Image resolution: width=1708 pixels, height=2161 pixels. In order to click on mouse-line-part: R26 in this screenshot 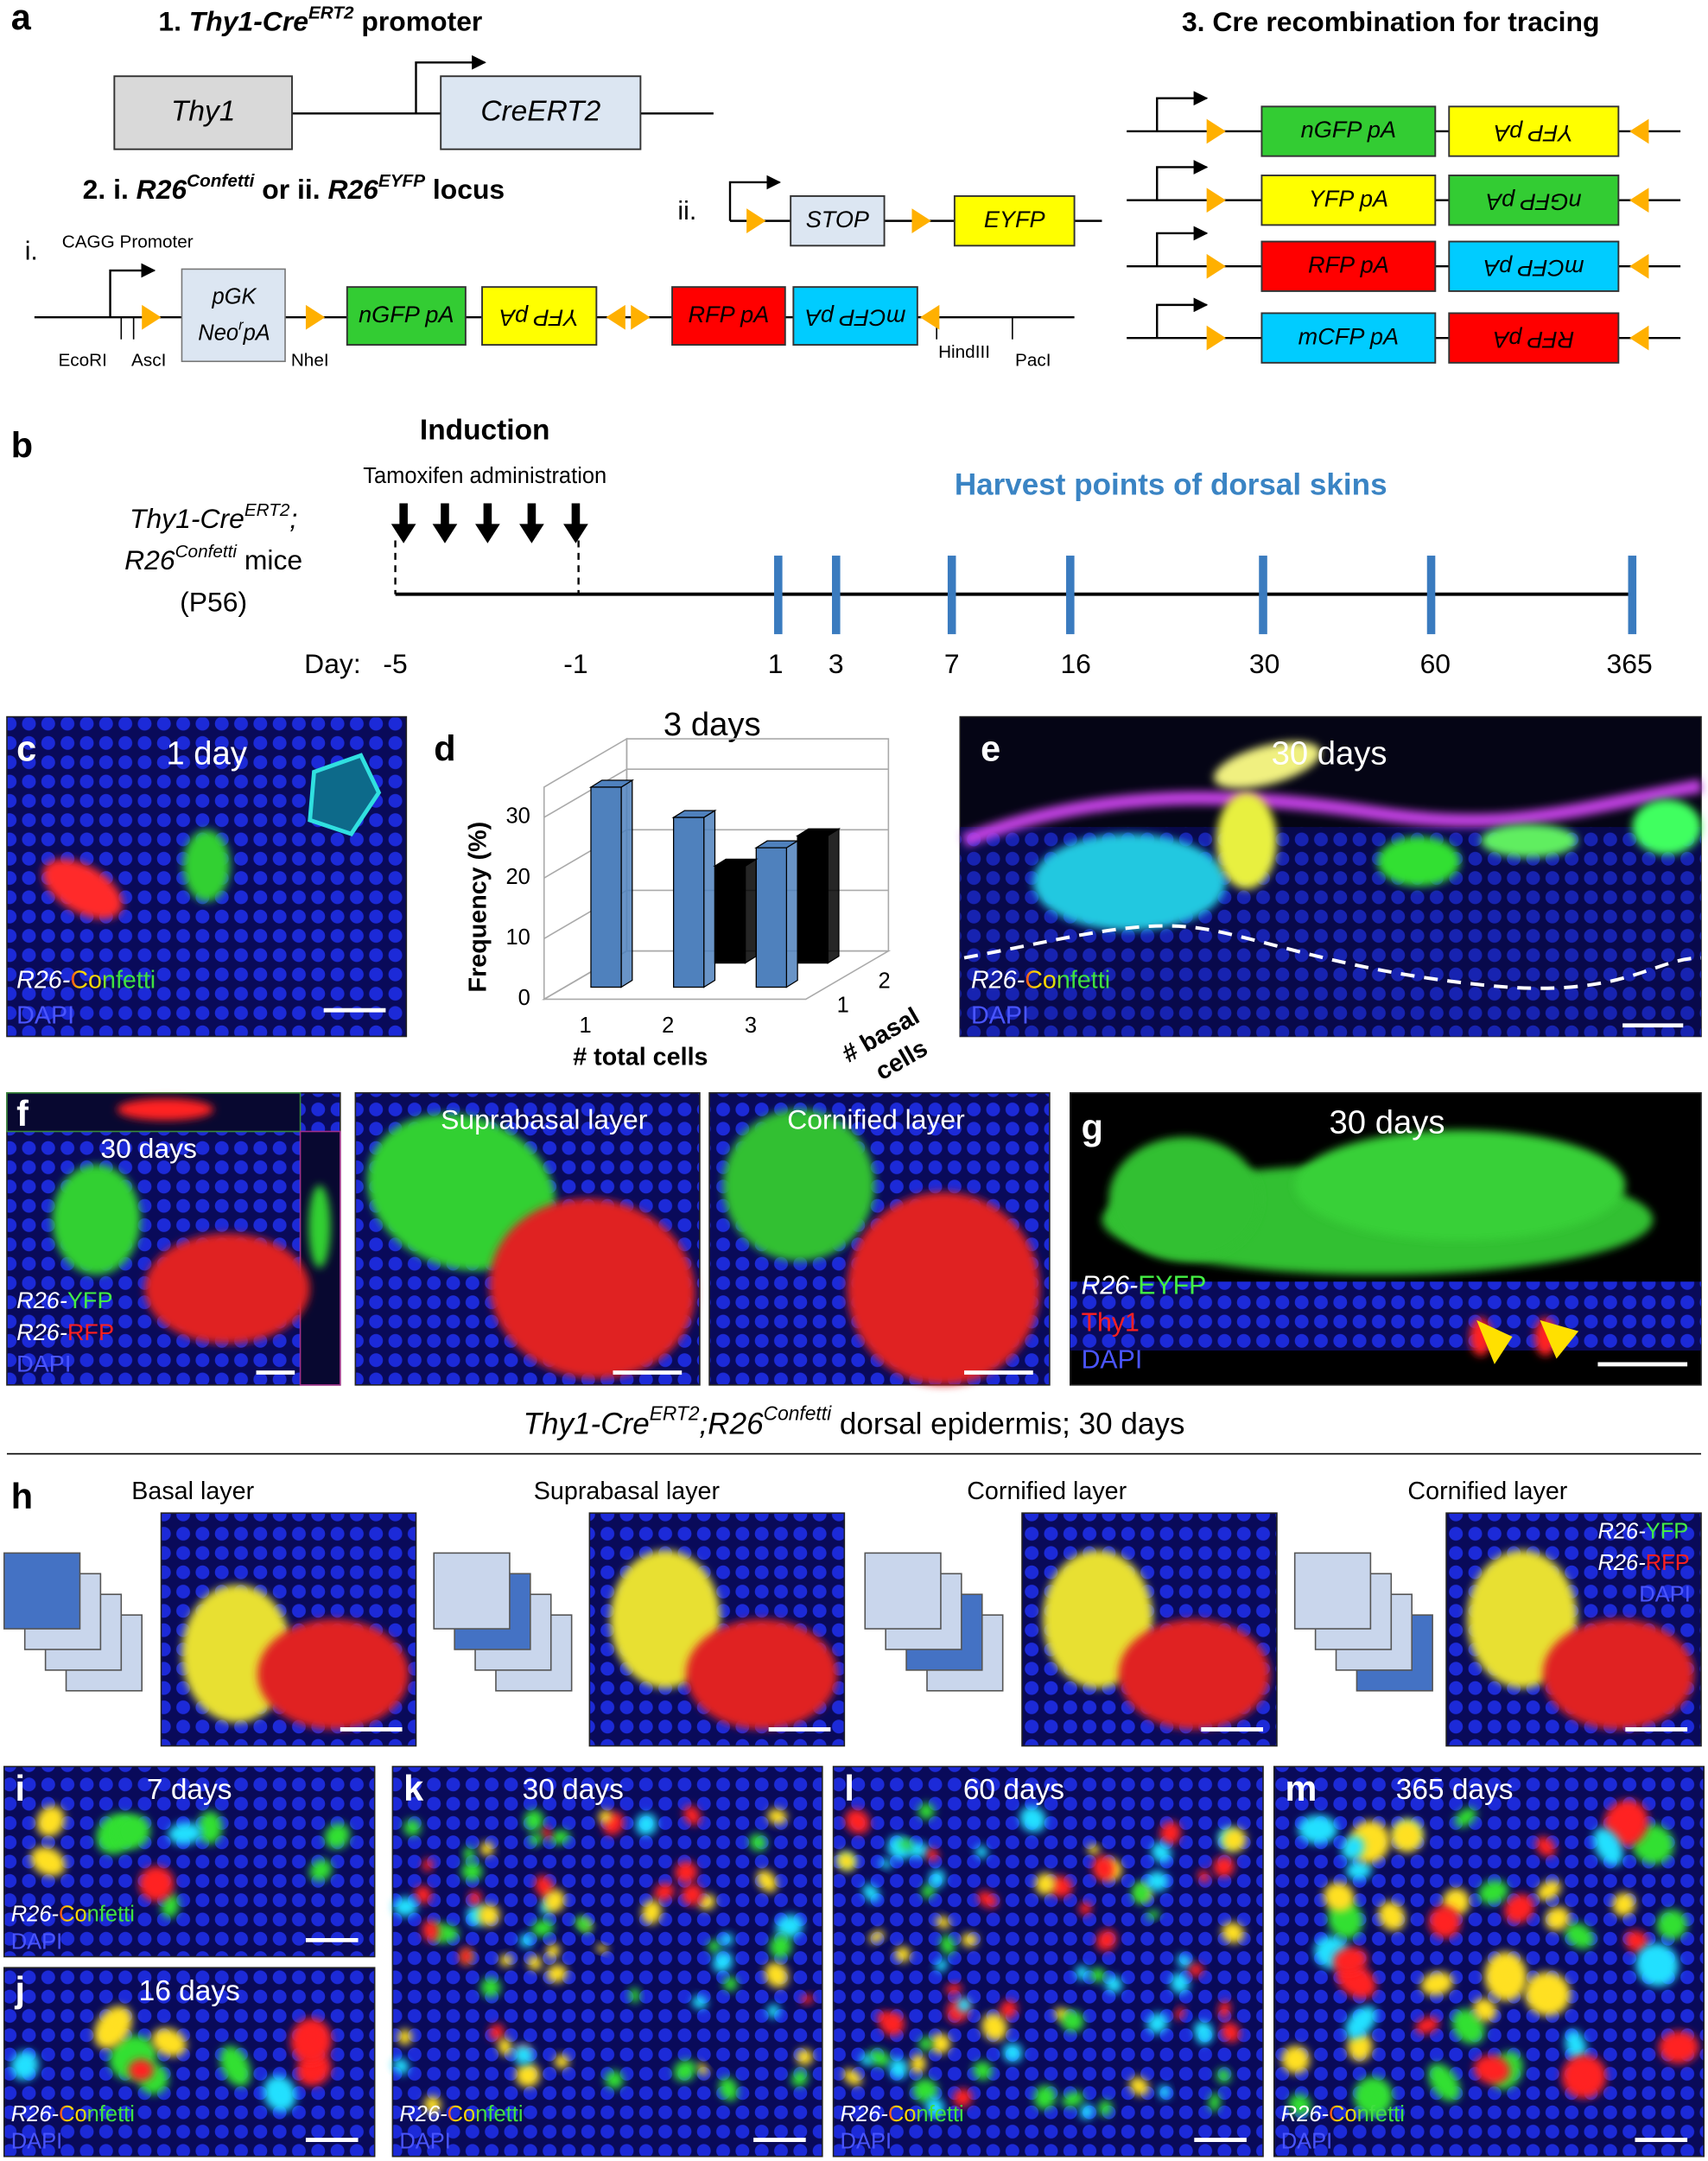, I will do `click(149, 559)`.